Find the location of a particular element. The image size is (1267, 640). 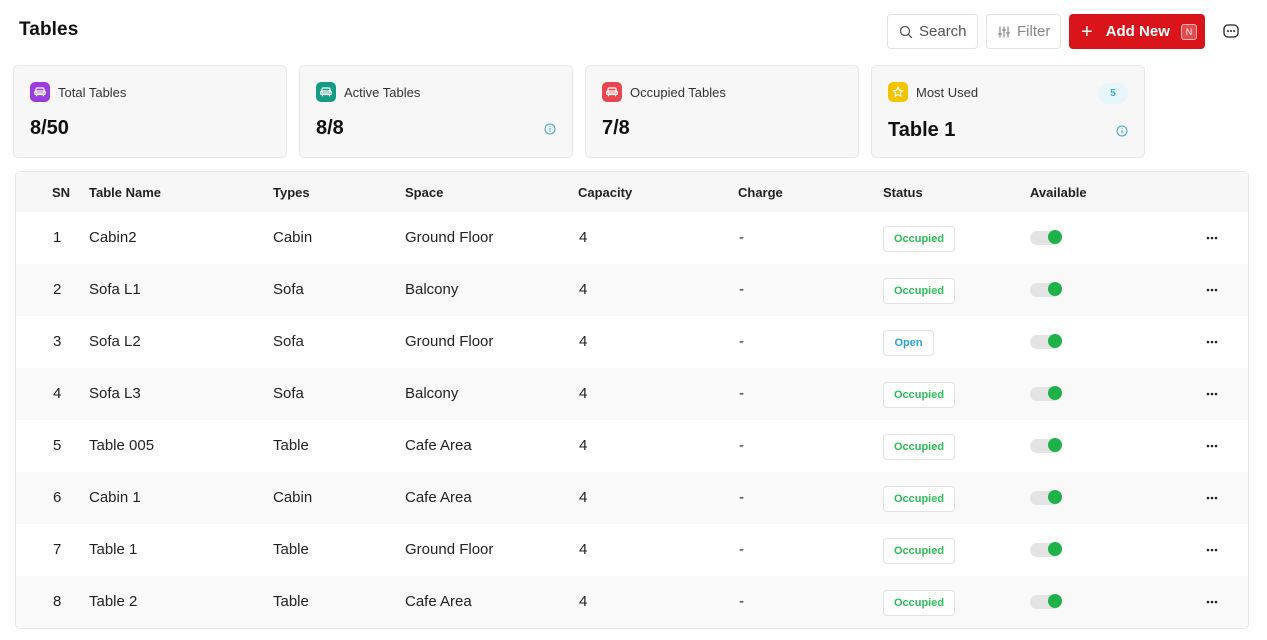

search-icon is located at coordinates (906, 32).